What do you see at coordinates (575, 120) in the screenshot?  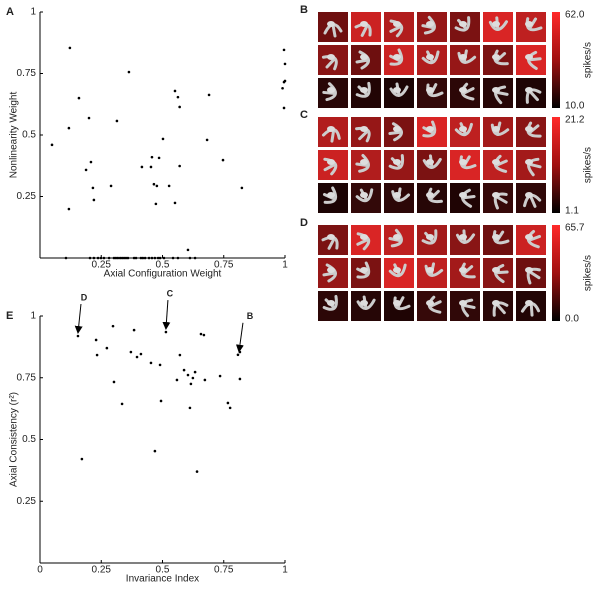 I see `colorbar-max: 21.2` at bounding box center [575, 120].